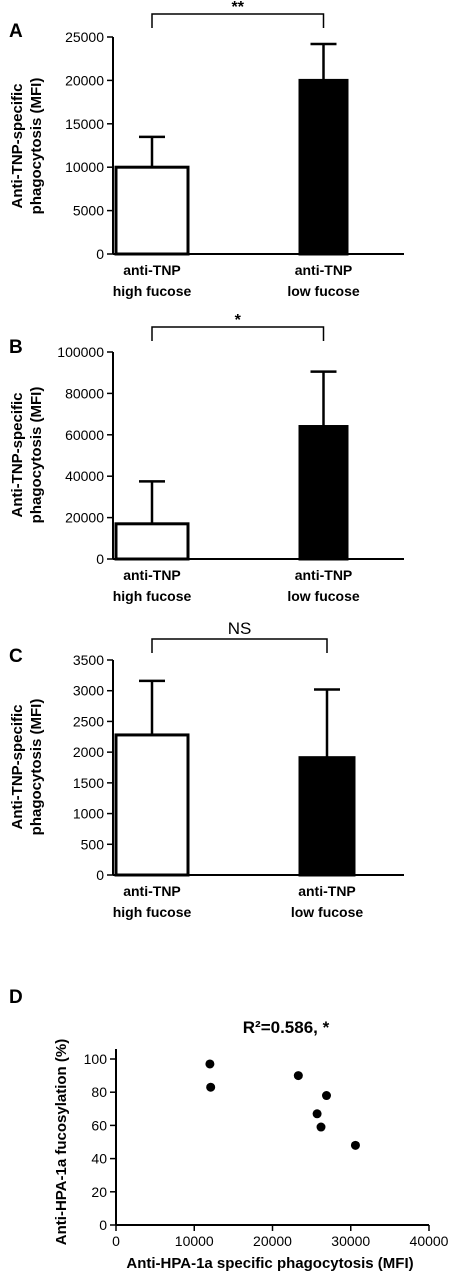 This screenshot has width=459, height=1280. I want to click on y-tick-label: 3000, so click(88, 691).